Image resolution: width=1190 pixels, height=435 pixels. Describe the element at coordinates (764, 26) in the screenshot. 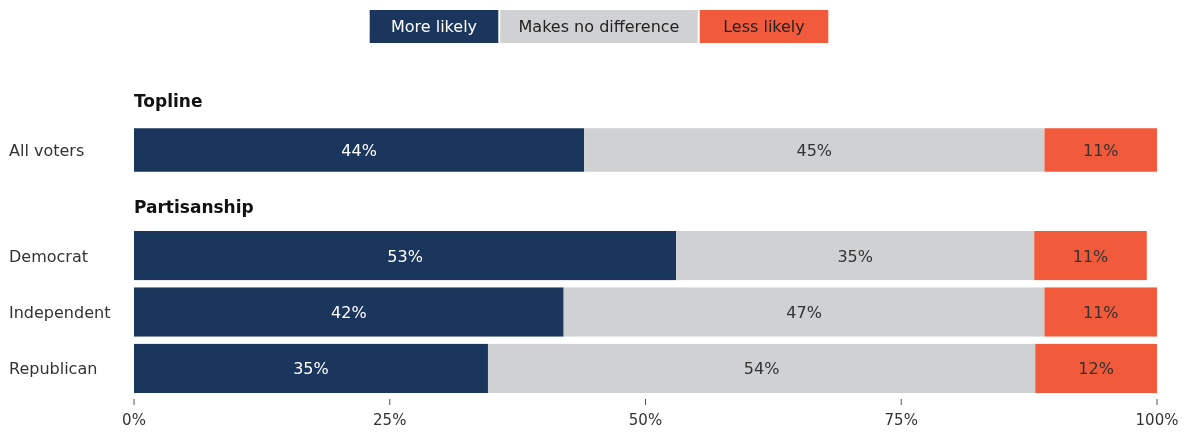

I see `text: Less likely` at that location.